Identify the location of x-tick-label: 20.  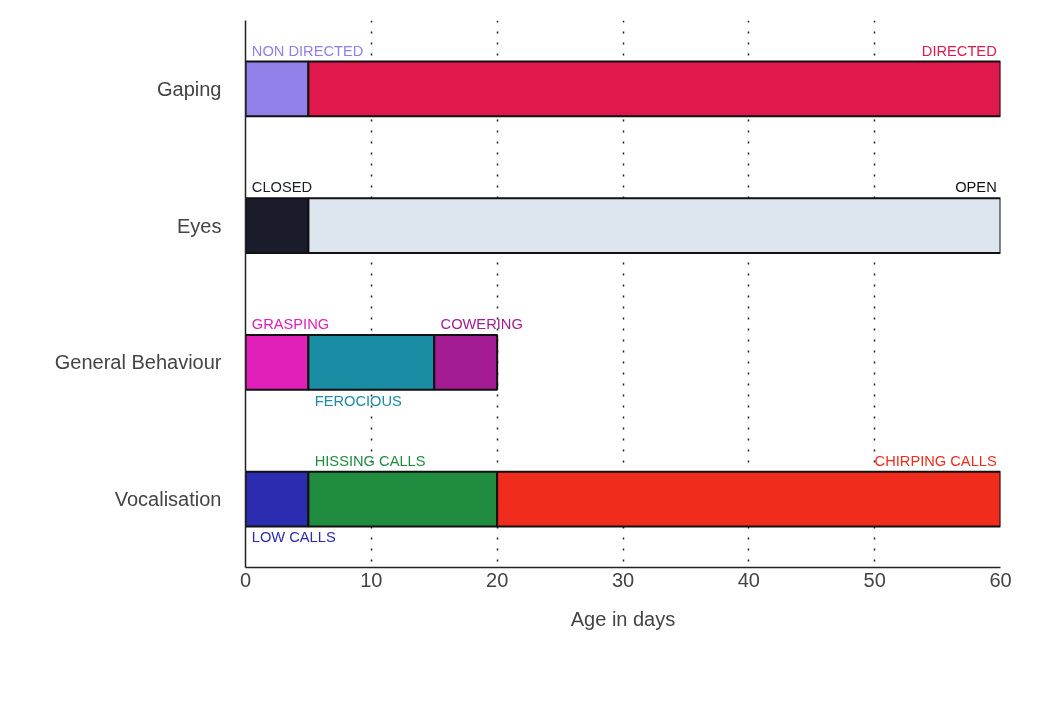
(497, 579).